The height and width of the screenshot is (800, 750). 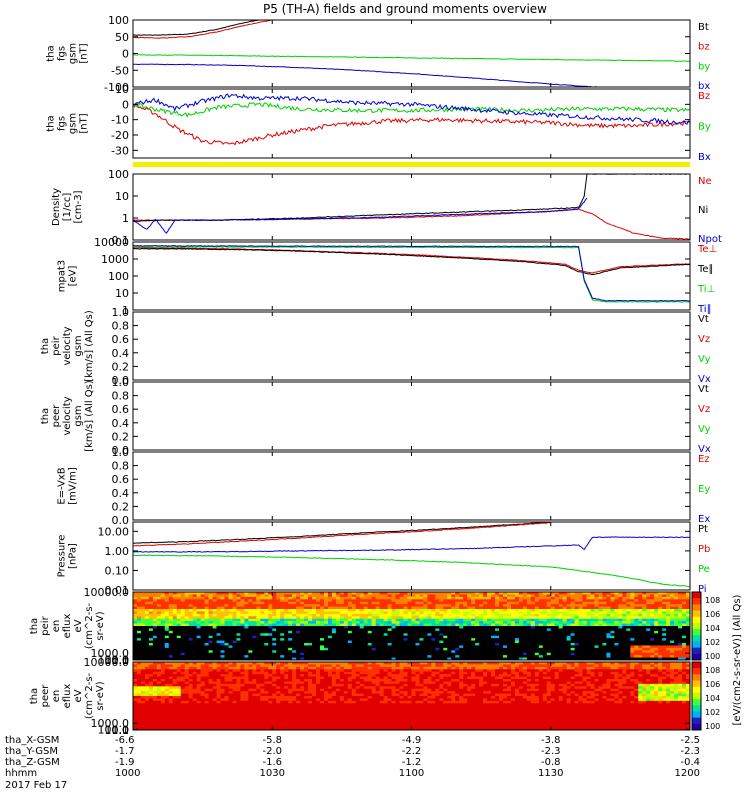 What do you see at coordinates (121, 339) in the screenshot?
I see `y-tick-label: 0.6` at bounding box center [121, 339].